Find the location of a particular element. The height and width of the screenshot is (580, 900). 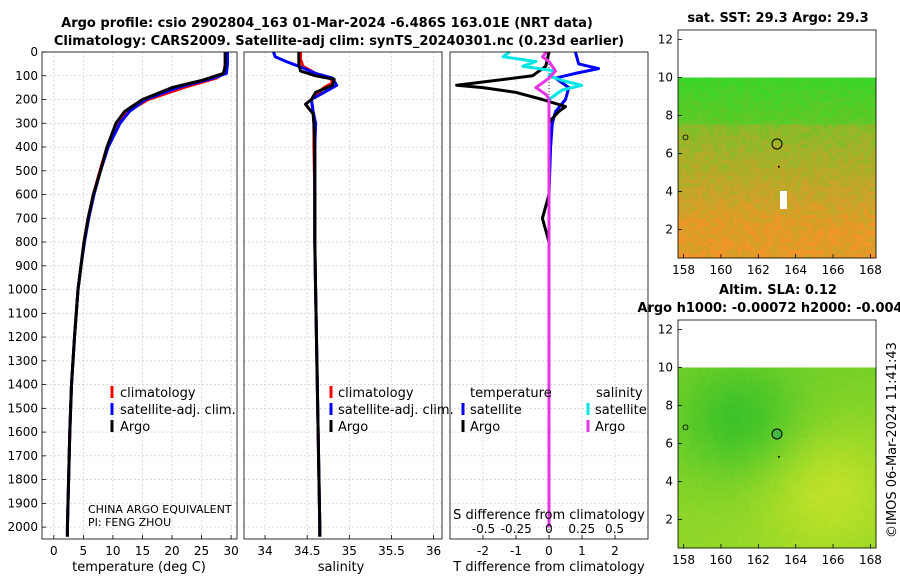

sla-longitude-ticks: 158 160 162 164 166 168 is located at coordinates (777, 555).